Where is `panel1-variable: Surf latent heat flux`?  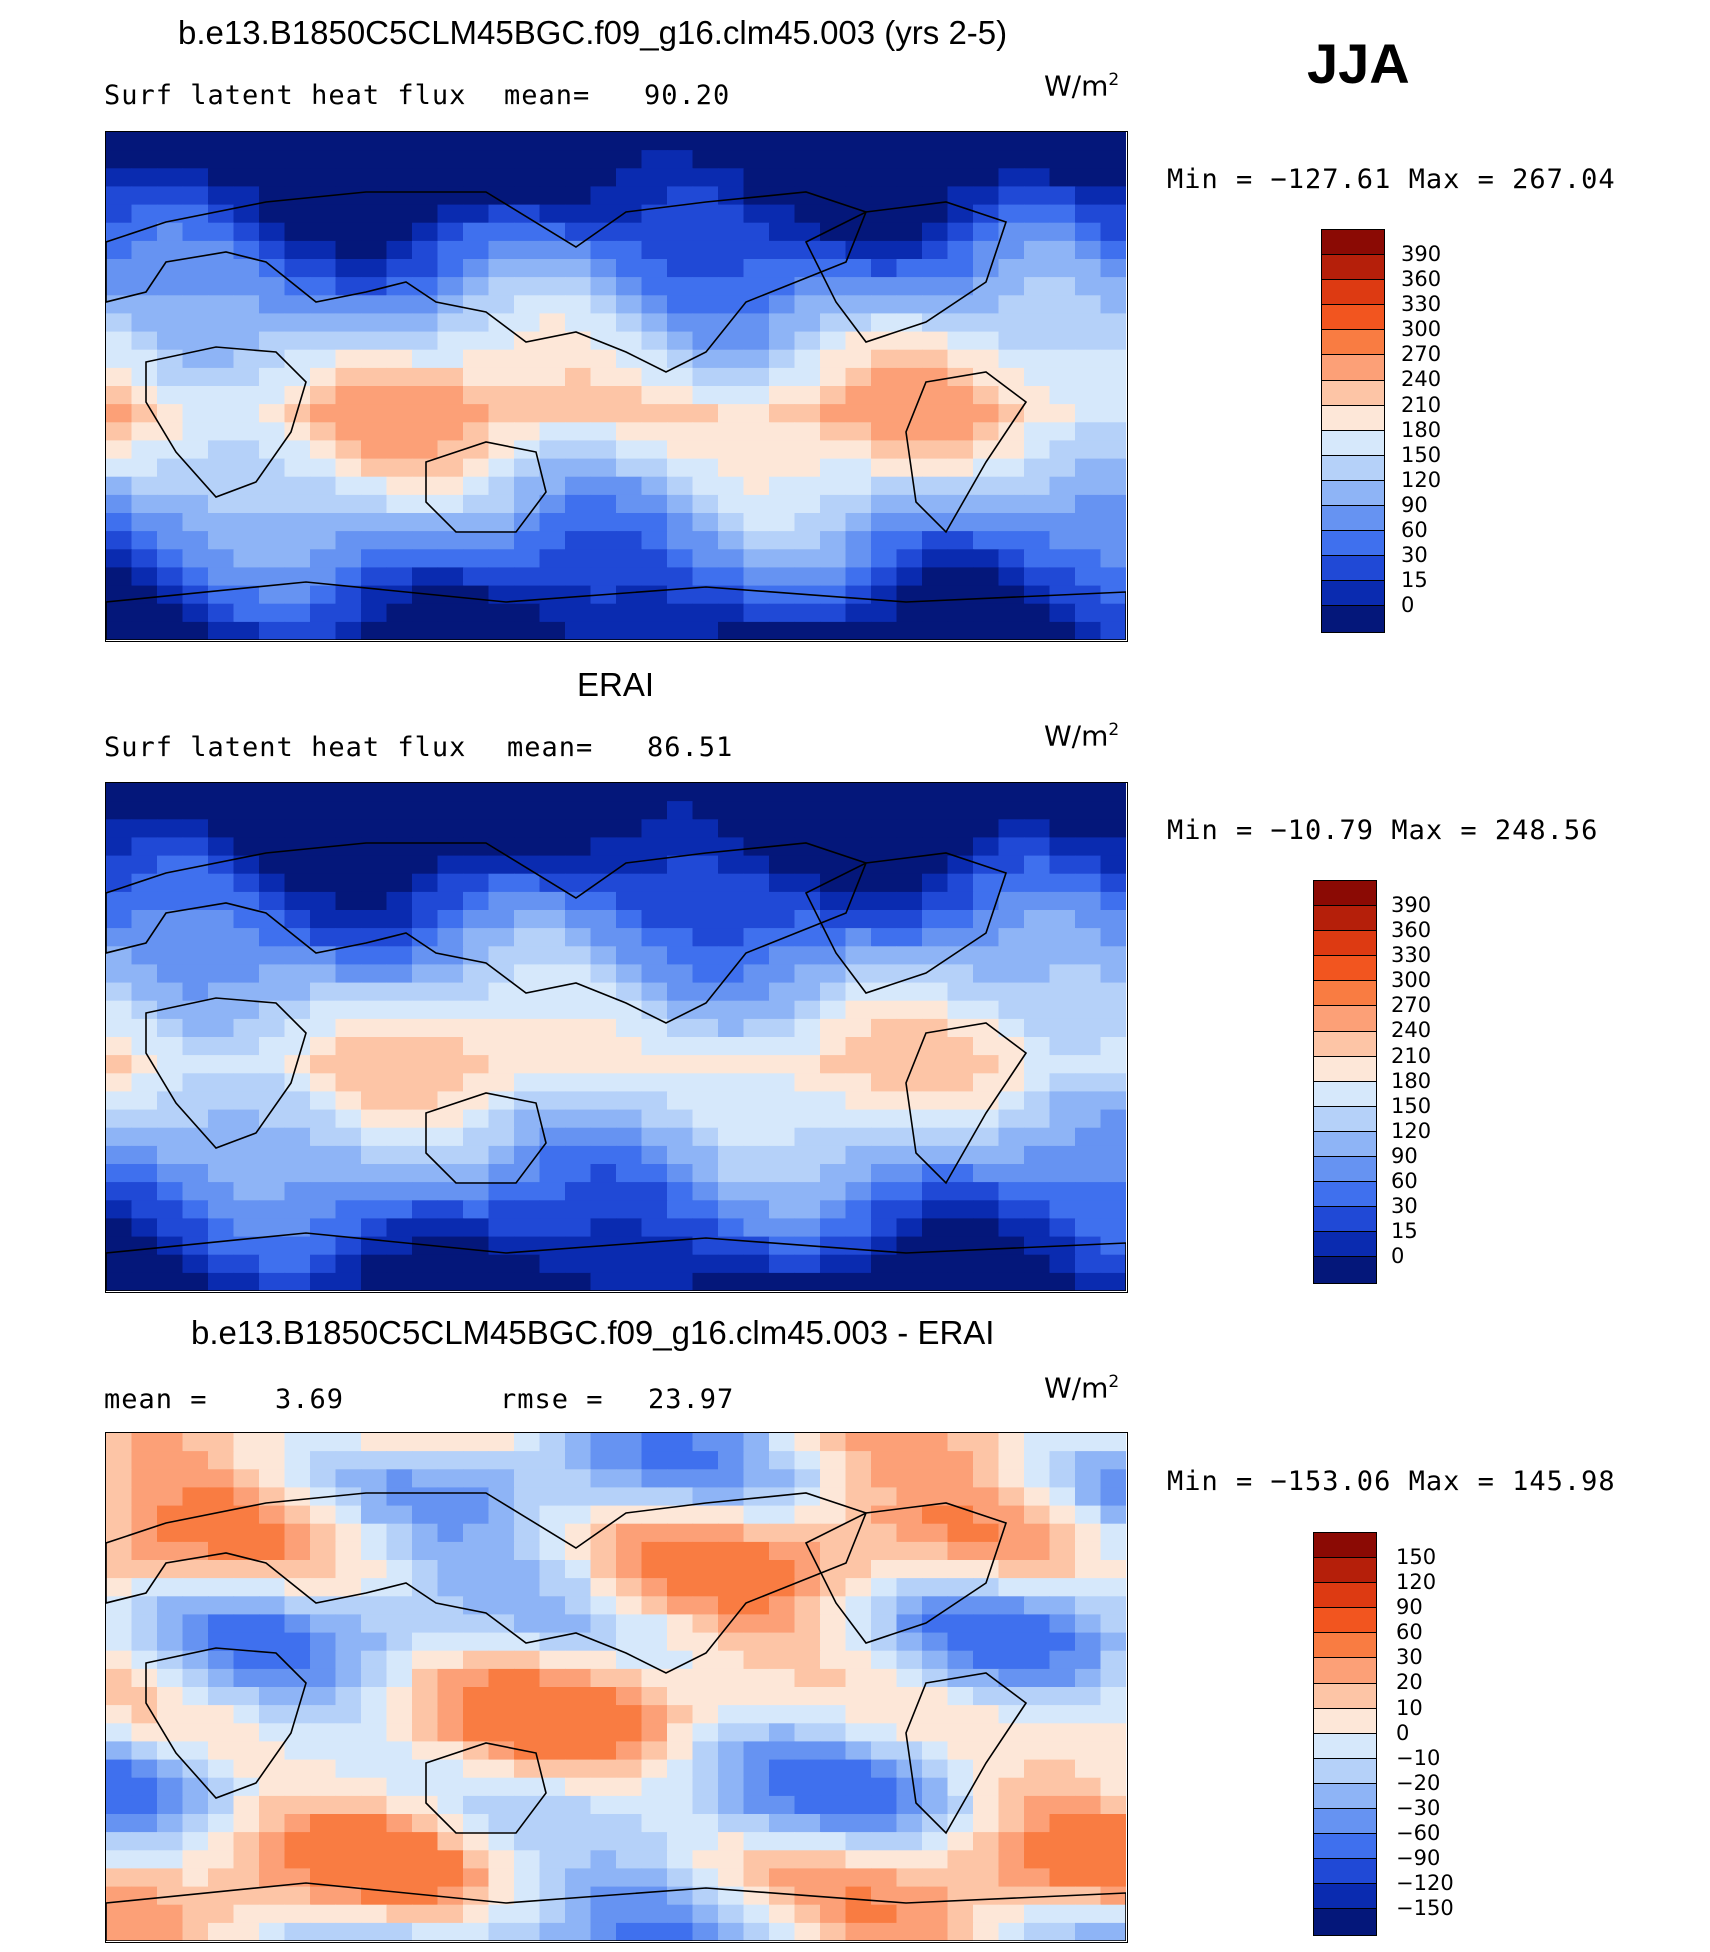
panel1-variable: Surf latent heat flux is located at coordinates (285, 95).